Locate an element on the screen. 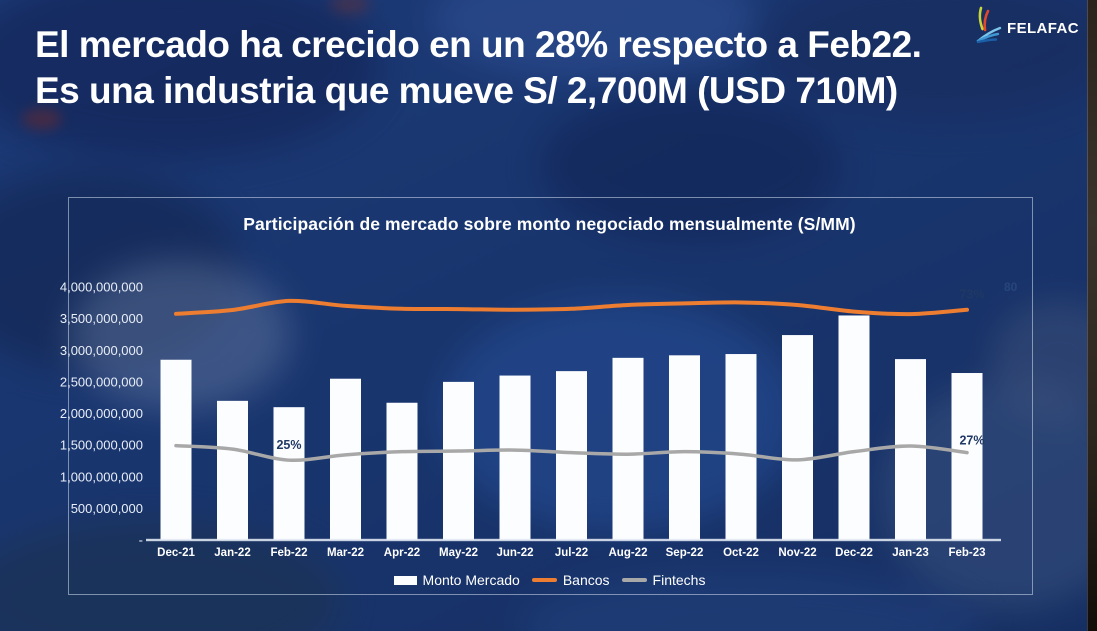  legend-swatch-fintechs is located at coordinates (634, 580).